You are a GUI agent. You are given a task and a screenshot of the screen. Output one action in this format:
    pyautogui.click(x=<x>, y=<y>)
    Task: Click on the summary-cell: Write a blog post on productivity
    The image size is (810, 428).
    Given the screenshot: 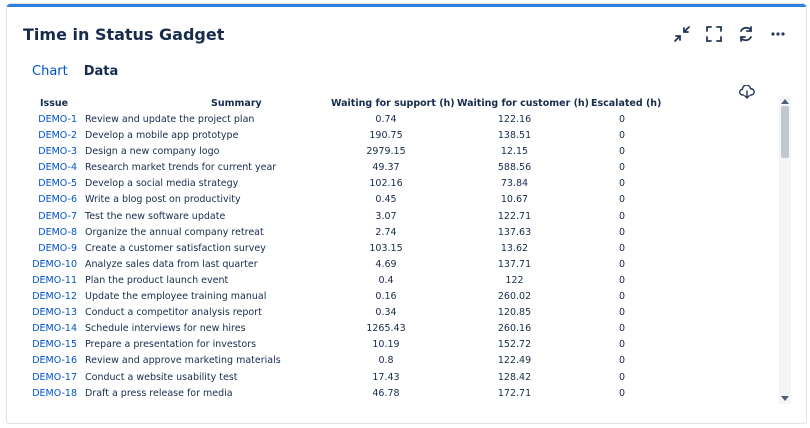 What is the action you would take?
    pyautogui.click(x=163, y=200)
    